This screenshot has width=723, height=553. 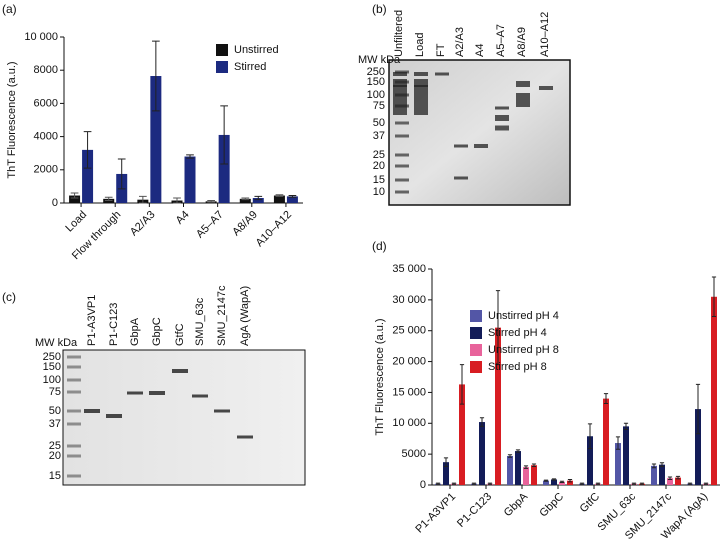 I want to click on y-tick-label: 20 000, so click(x=409, y=361).